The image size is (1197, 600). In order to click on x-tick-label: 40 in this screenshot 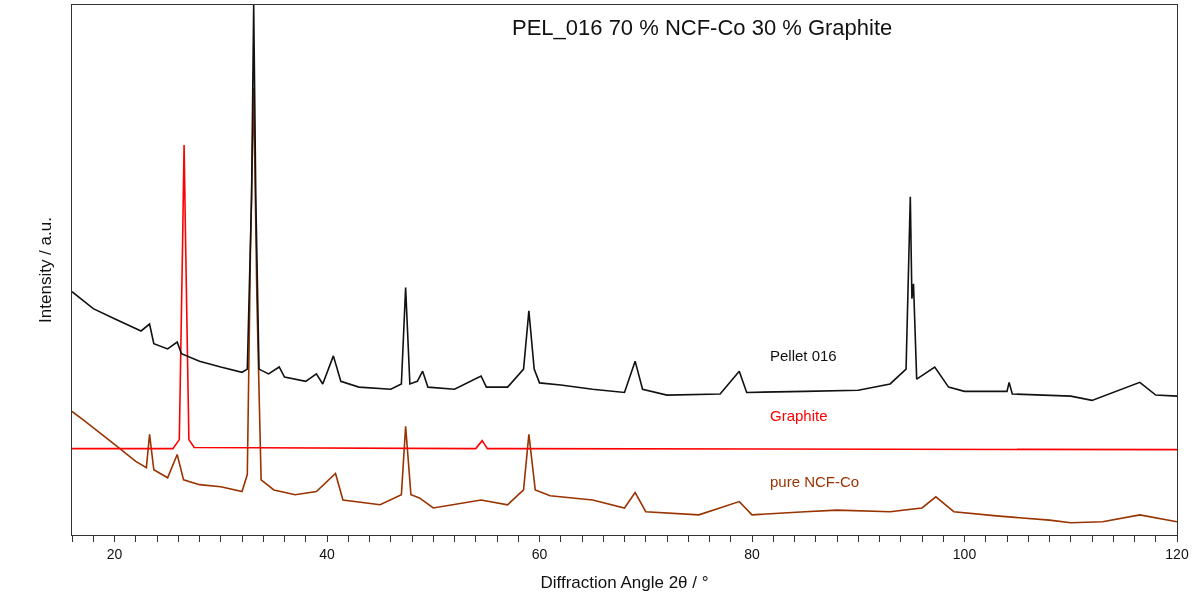, I will do `click(327, 553)`.